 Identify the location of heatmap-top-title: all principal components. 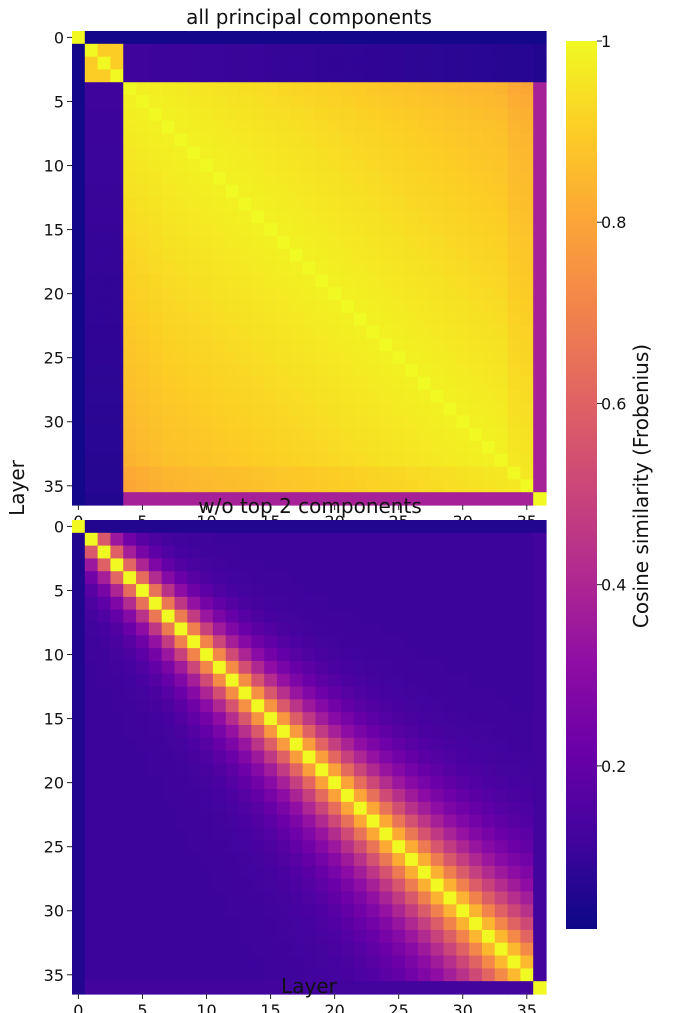
(309, 17).